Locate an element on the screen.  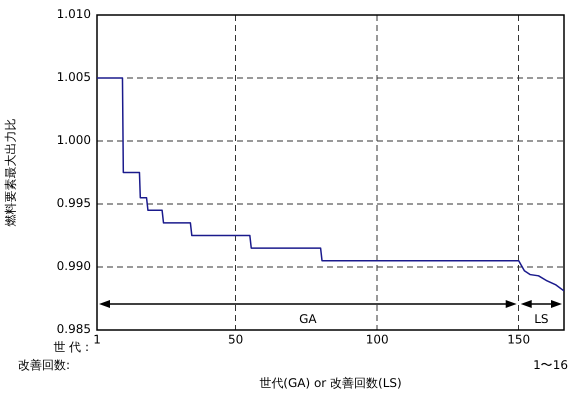
y-tick-label: 1.005 is located at coordinates (73, 77).